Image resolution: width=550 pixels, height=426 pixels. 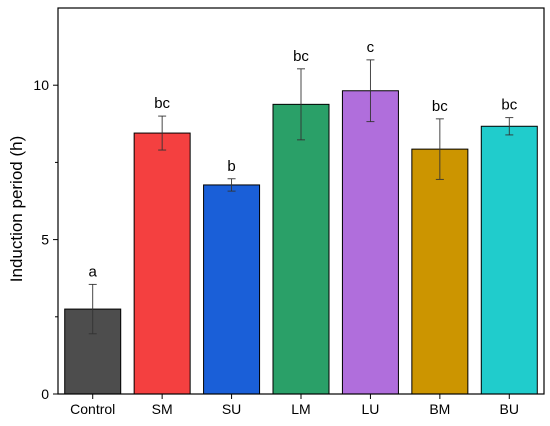 What do you see at coordinates (93, 271) in the screenshot?
I see `significance-label: a` at bounding box center [93, 271].